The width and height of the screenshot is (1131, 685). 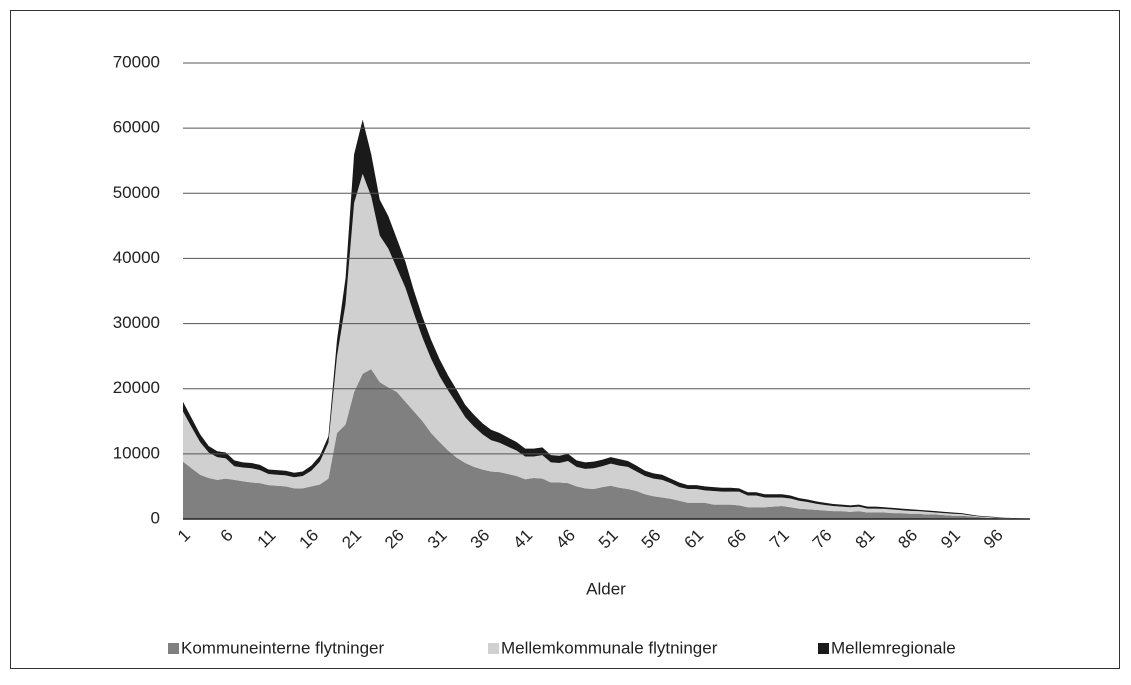 I want to click on legend-label: Mellemkommunale flytninger, so click(x=609, y=647).